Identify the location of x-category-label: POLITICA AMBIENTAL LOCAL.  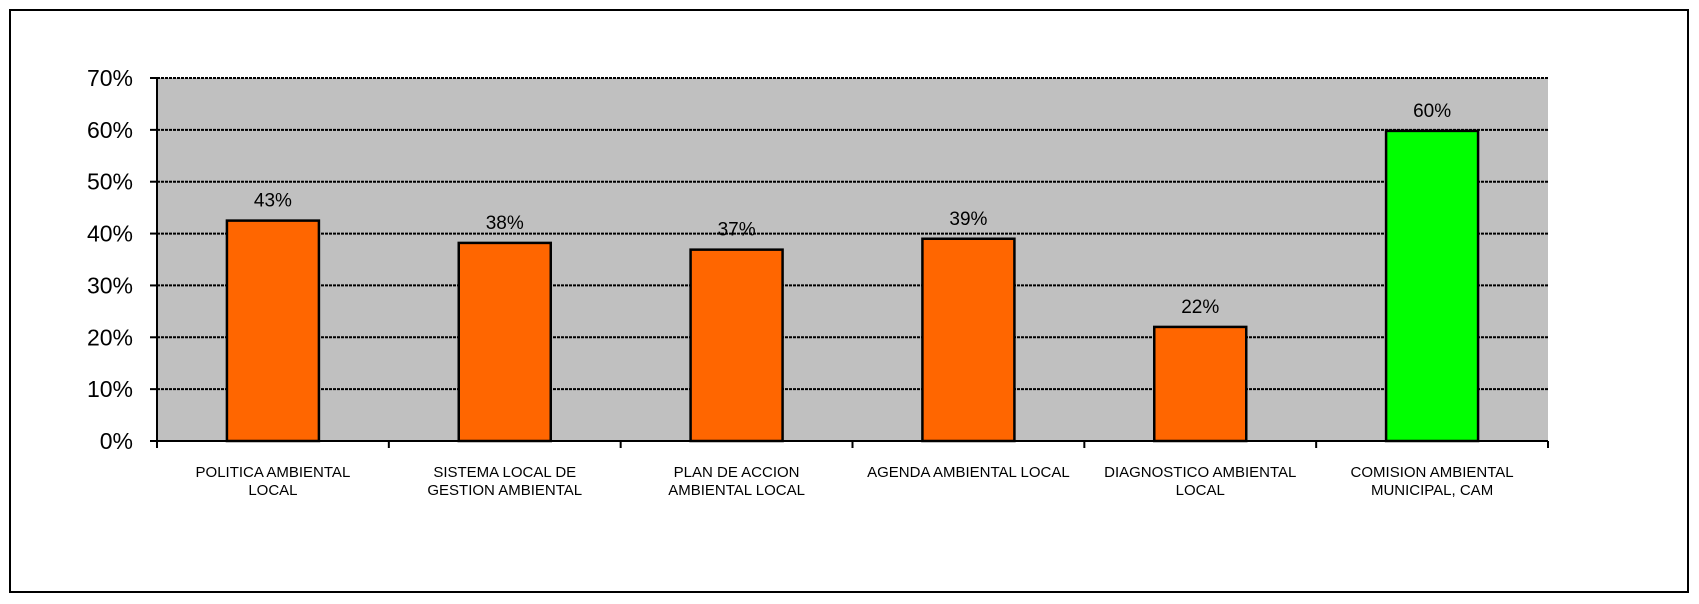
(273, 481).